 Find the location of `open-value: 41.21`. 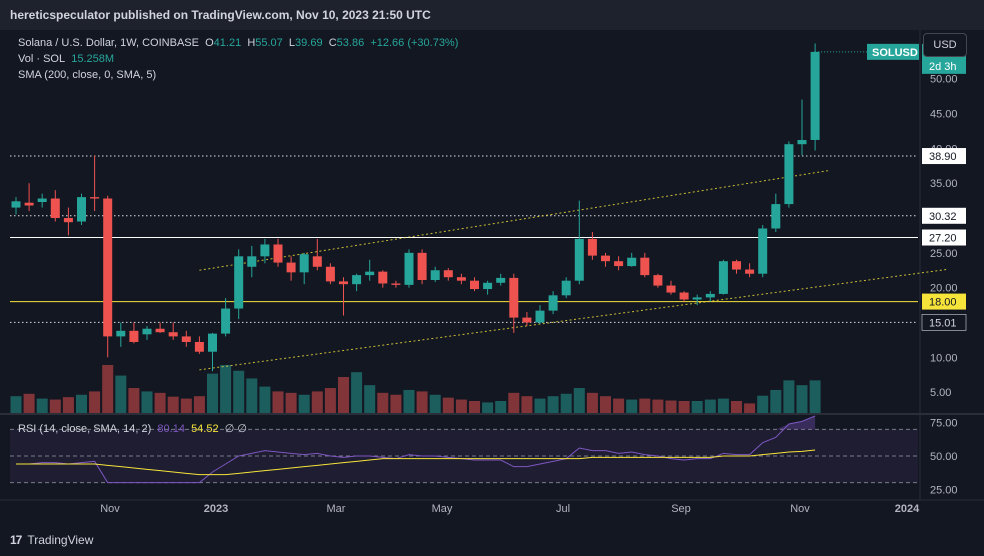

open-value: 41.21 is located at coordinates (227, 43).